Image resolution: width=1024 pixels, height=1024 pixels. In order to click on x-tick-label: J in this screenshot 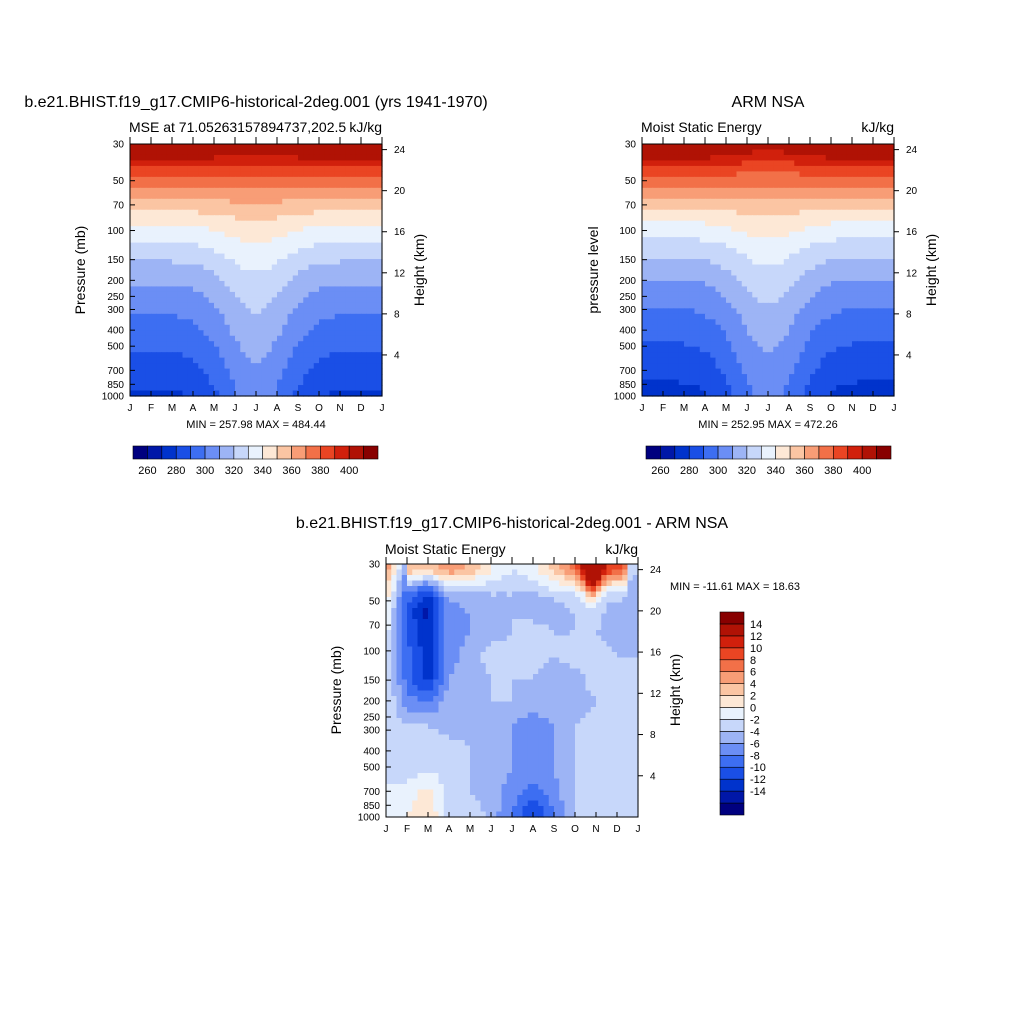, I will do `click(642, 408)`.